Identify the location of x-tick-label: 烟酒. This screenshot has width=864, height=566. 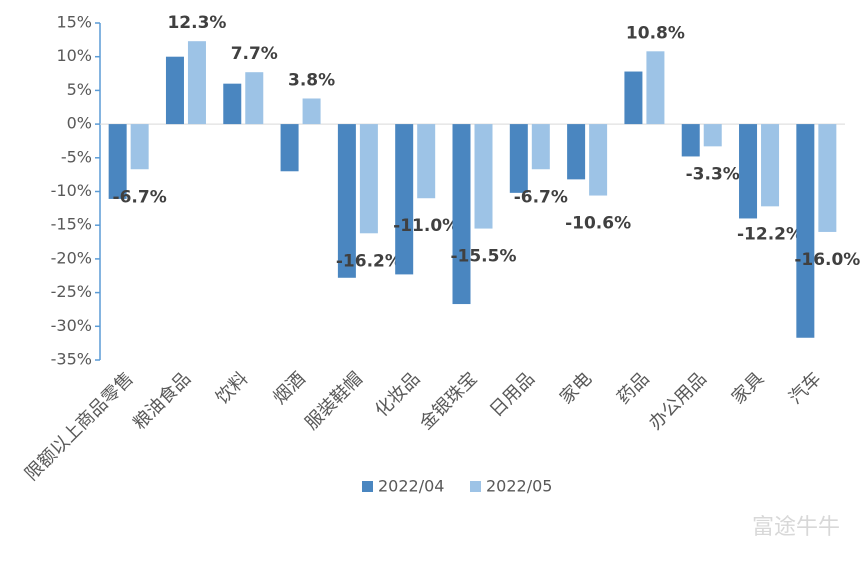
(289, 388).